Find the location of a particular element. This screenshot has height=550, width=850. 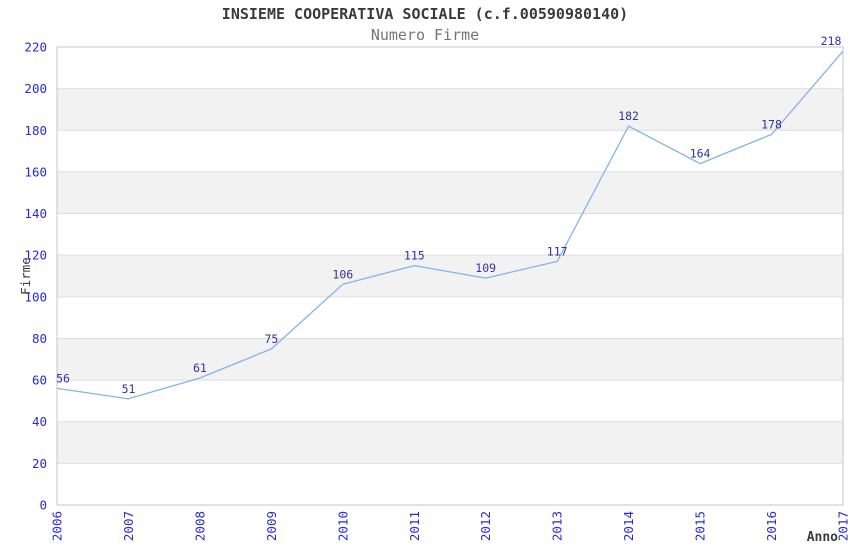

y-tick-label: 180 is located at coordinates (35, 130).